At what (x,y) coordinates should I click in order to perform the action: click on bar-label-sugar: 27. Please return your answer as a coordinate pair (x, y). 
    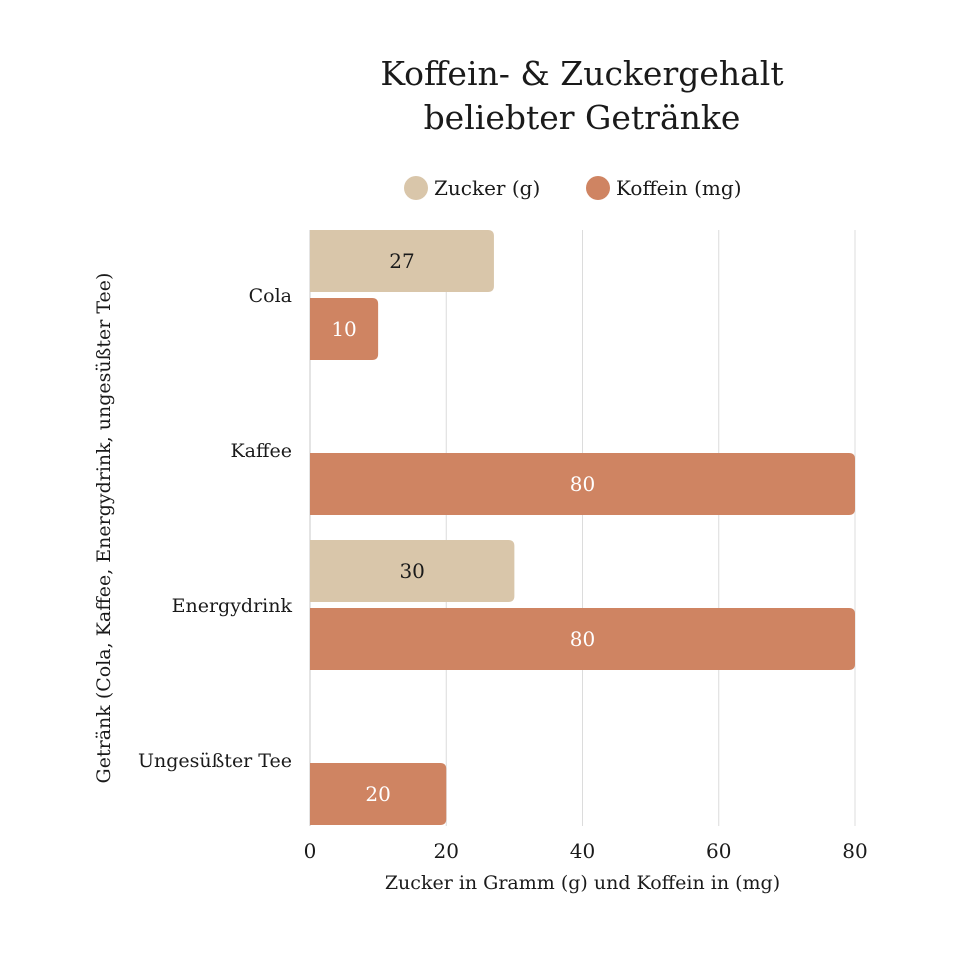
    Looking at the image, I should click on (401, 261).